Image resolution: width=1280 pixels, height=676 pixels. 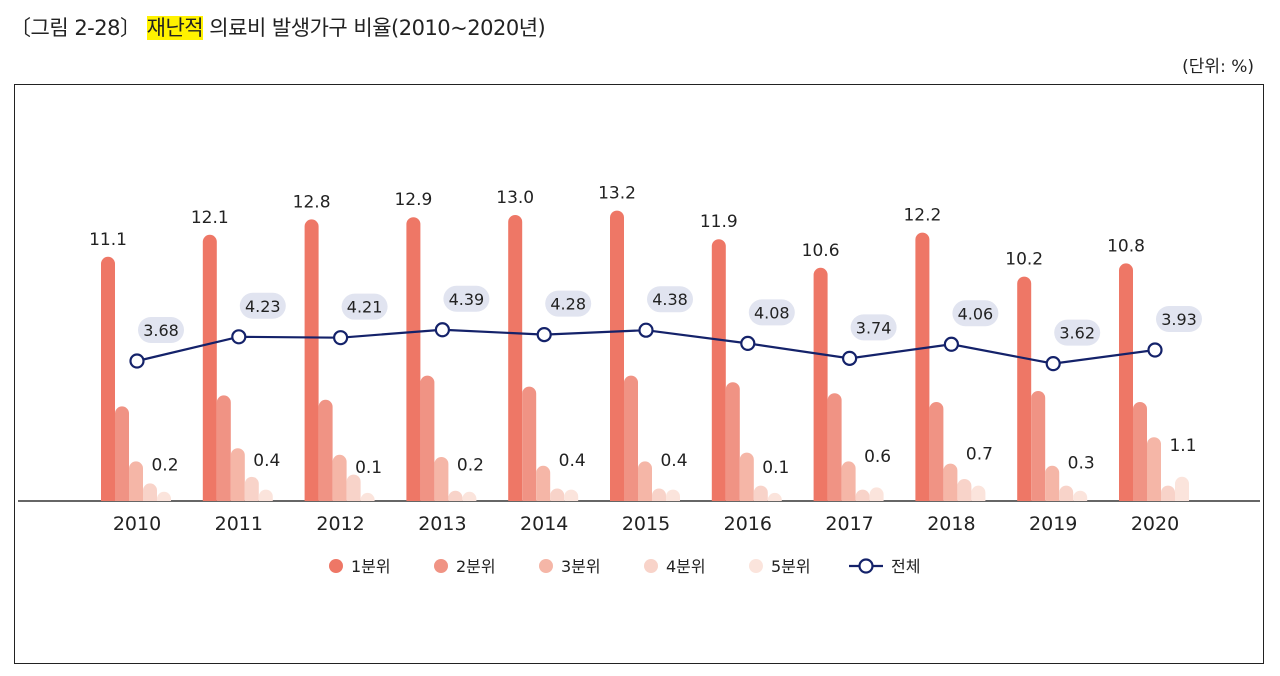 I want to click on bar-3분위-2020, so click(x=1154, y=469).